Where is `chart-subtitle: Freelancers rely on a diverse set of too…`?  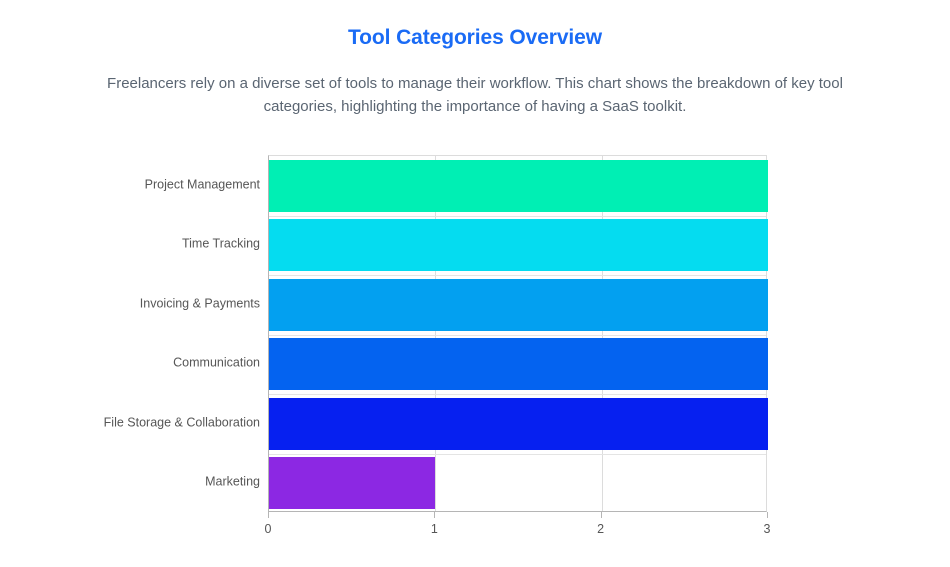 chart-subtitle: Freelancers rely on a diverse set of too… is located at coordinates (475, 95).